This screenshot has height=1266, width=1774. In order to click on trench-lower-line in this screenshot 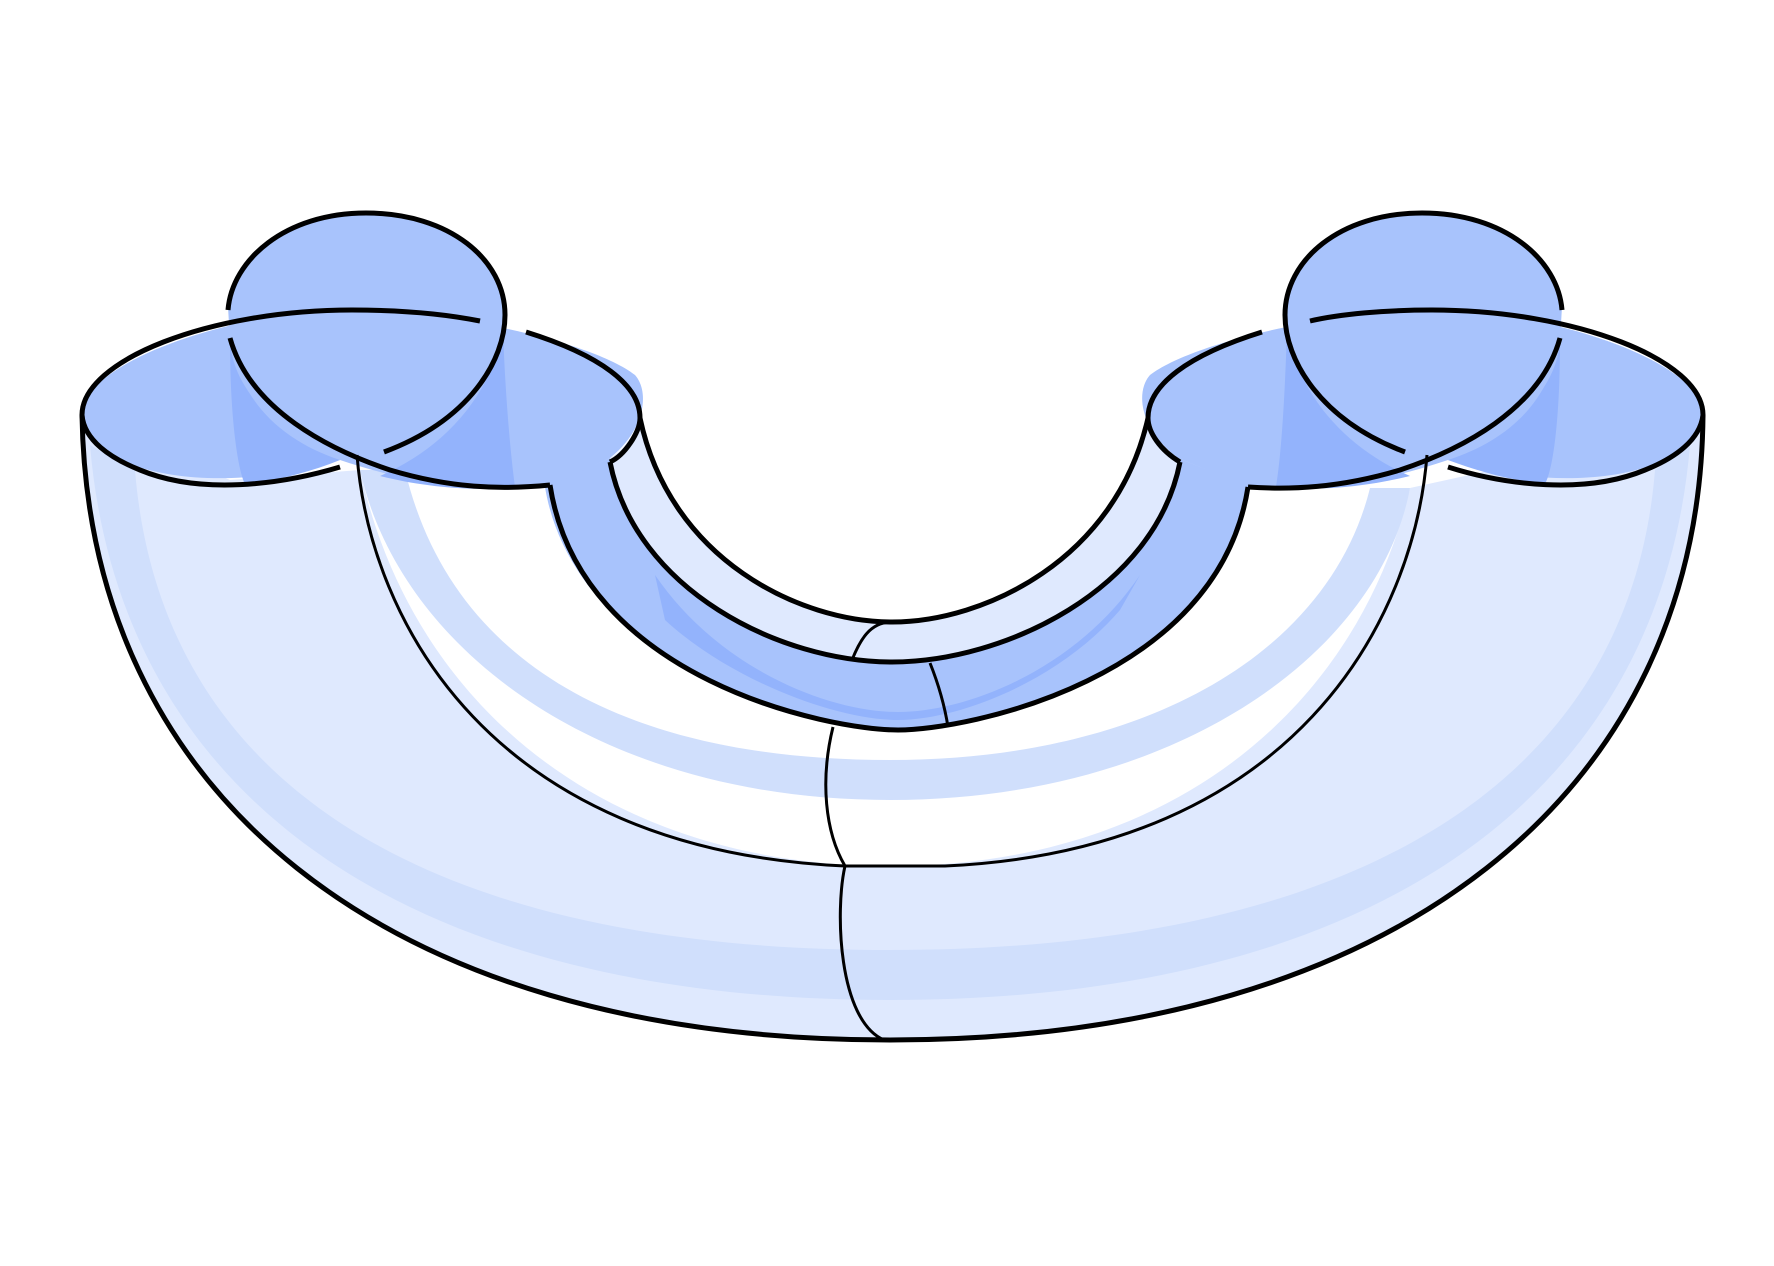, I will do `click(895, 563)`.